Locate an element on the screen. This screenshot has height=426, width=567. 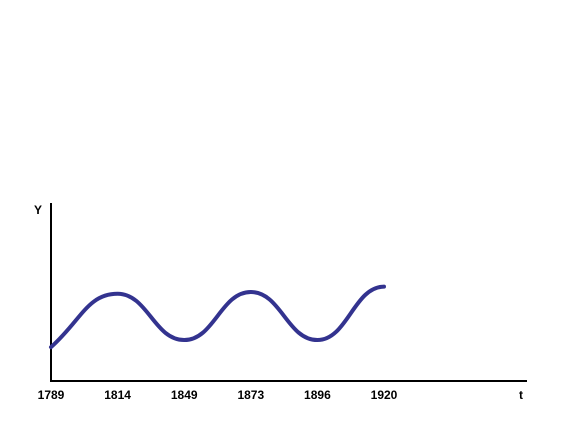
x-tick-label: 1789 is located at coordinates (51, 395).